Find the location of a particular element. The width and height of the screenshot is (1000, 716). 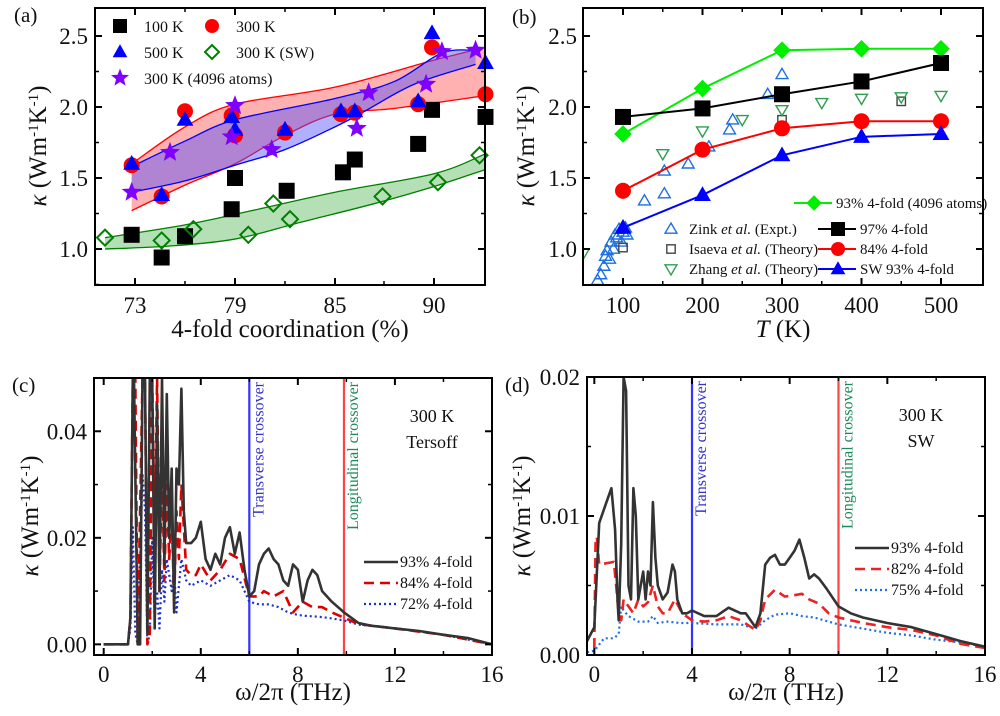

x-tick-label: 500 is located at coordinates (941, 305).